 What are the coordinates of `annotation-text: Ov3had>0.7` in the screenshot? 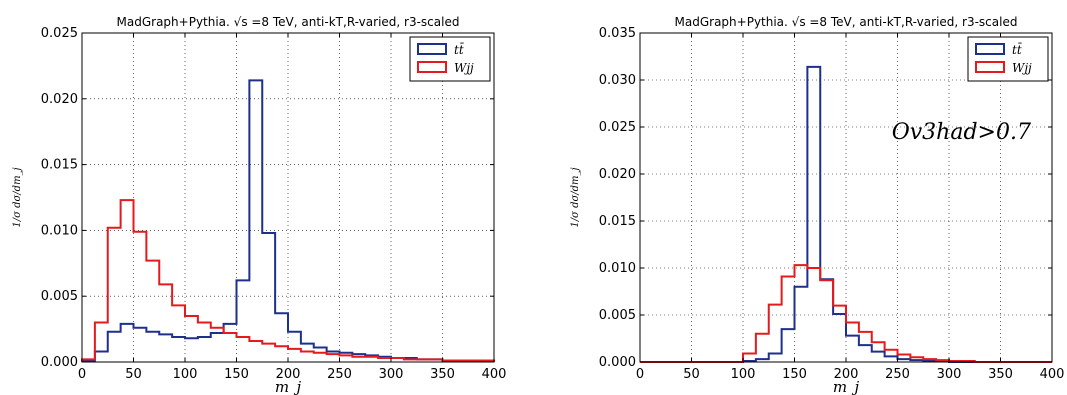 It's located at (961, 132).